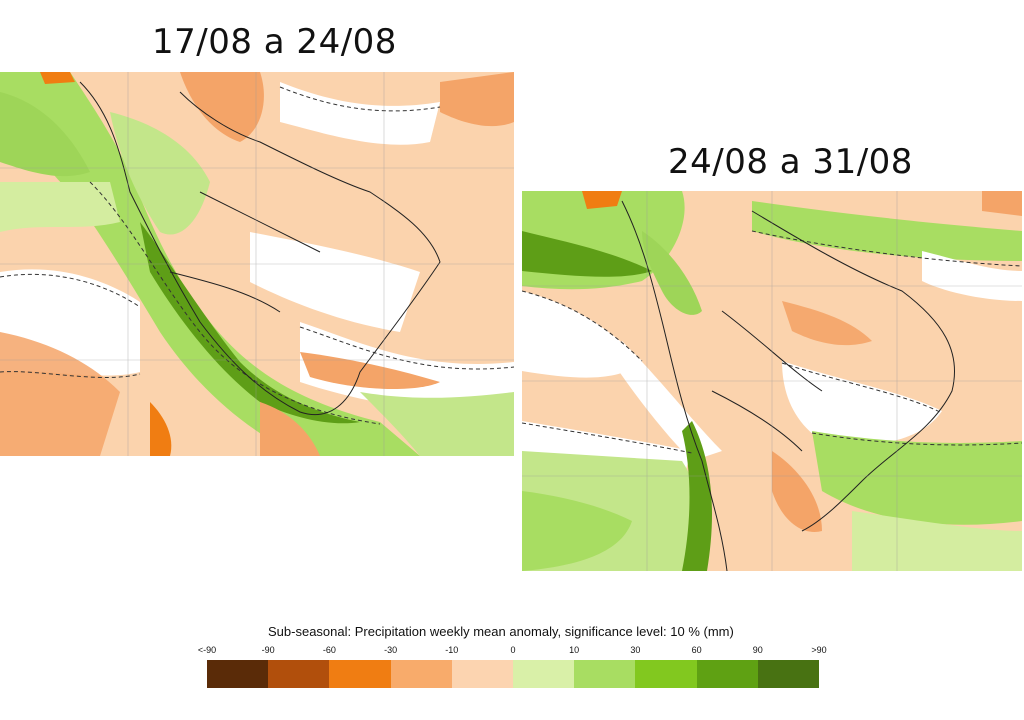 The height and width of the screenshot is (720, 1024). I want to click on legend-tick-label: -60, so click(329, 650).